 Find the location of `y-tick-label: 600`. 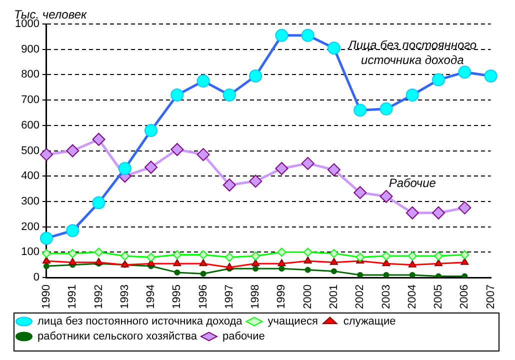

y-tick-label: 600 is located at coordinates (30, 125).